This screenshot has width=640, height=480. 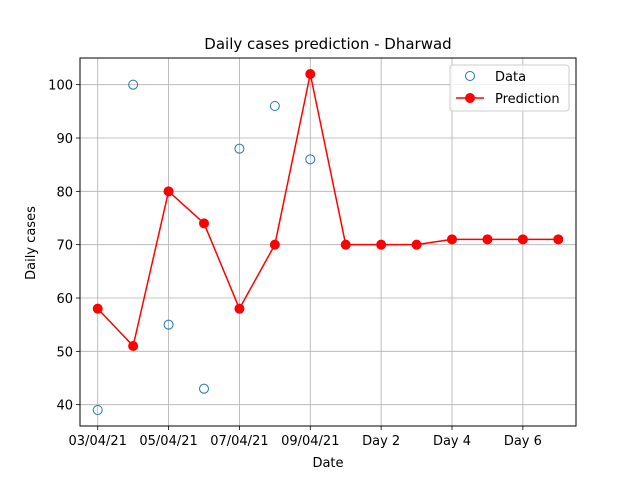 I want to click on y-tick-label: 50, so click(x=64, y=352).